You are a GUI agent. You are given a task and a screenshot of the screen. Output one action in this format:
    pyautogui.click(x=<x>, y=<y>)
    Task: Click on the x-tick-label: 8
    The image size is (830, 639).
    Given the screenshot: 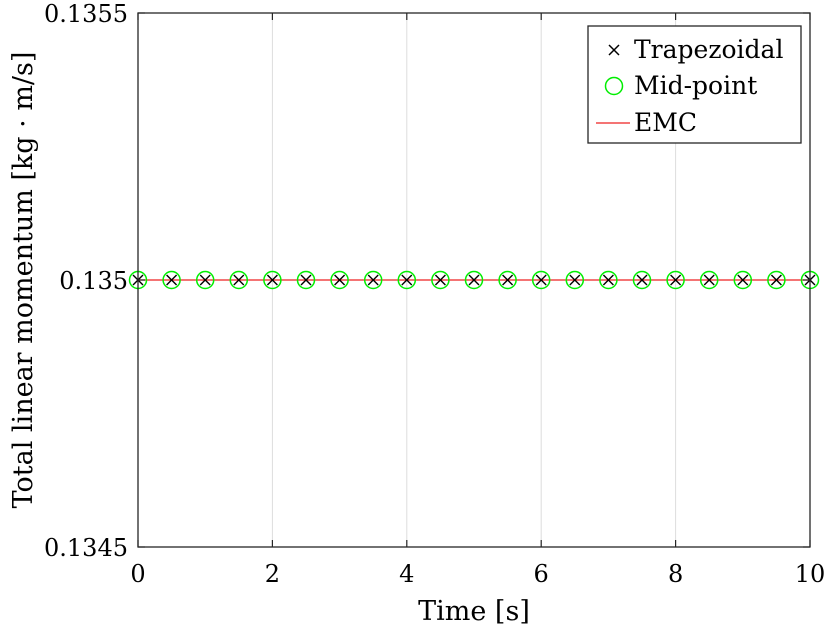 What is the action you would take?
    pyautogui.click(x=675, y=574)
    